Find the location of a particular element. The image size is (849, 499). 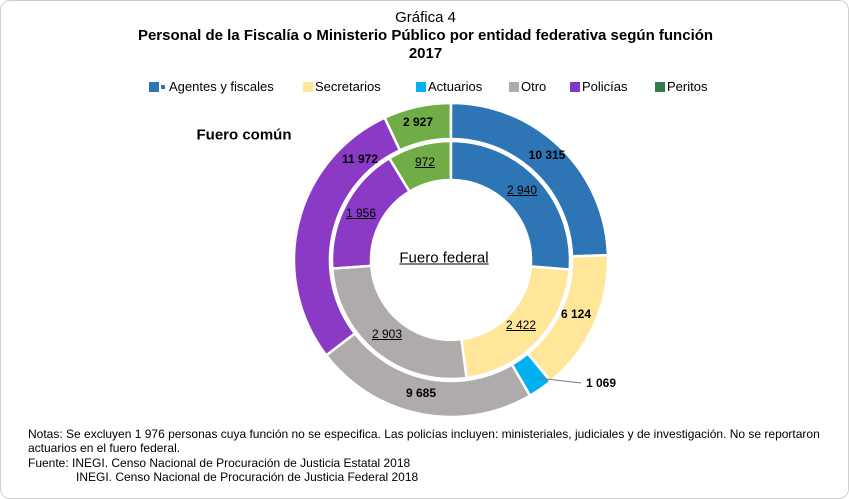

label-inner-agentes: 2 940 is located at coordinates (522, 190).